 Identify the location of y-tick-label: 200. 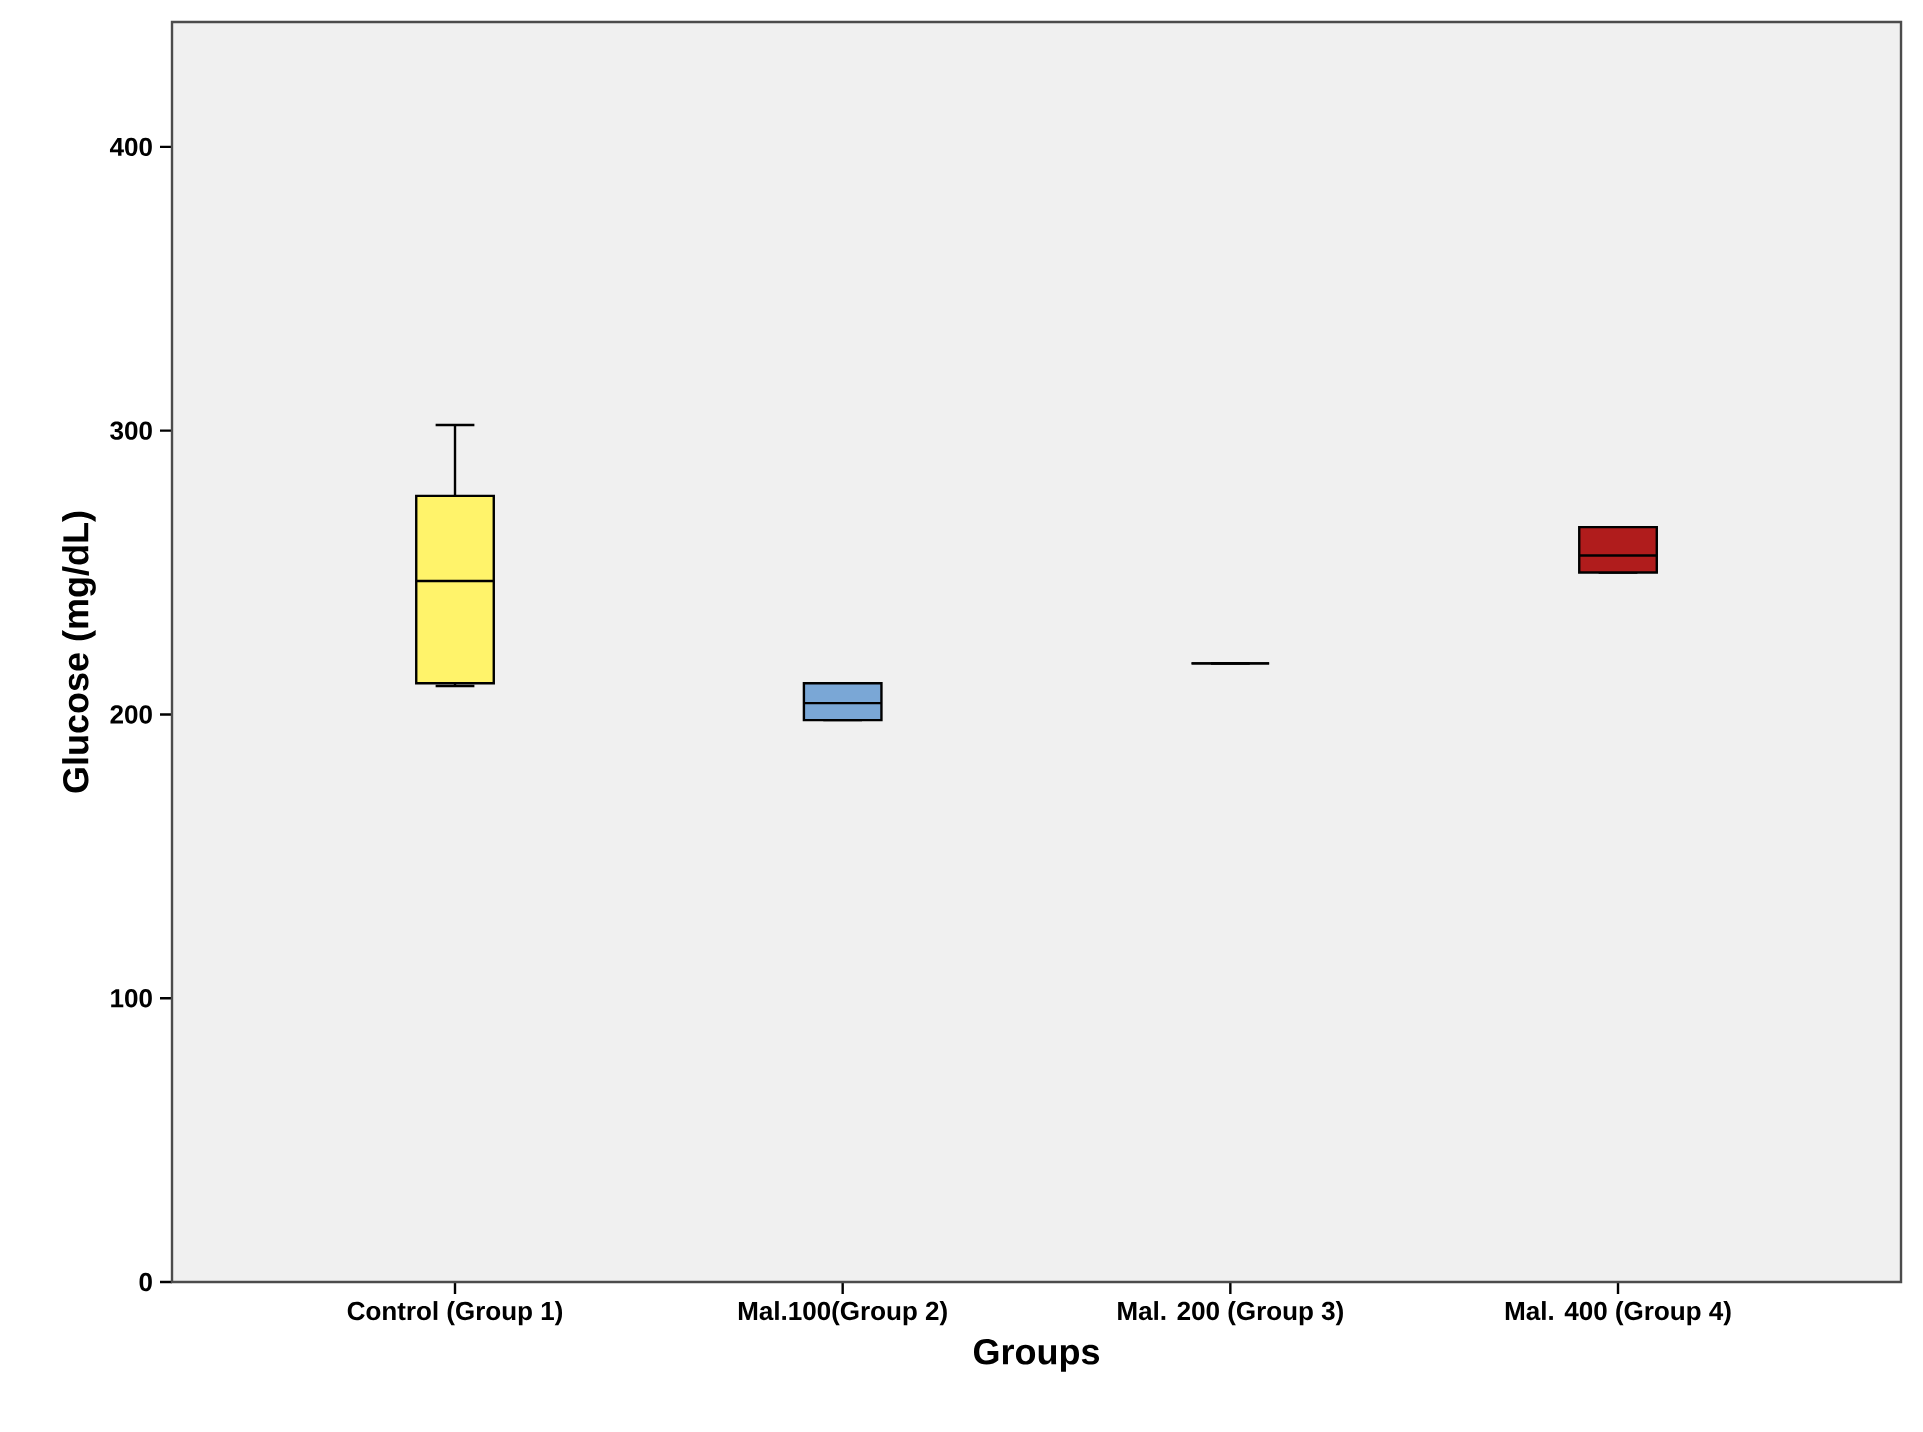
(131, 714).